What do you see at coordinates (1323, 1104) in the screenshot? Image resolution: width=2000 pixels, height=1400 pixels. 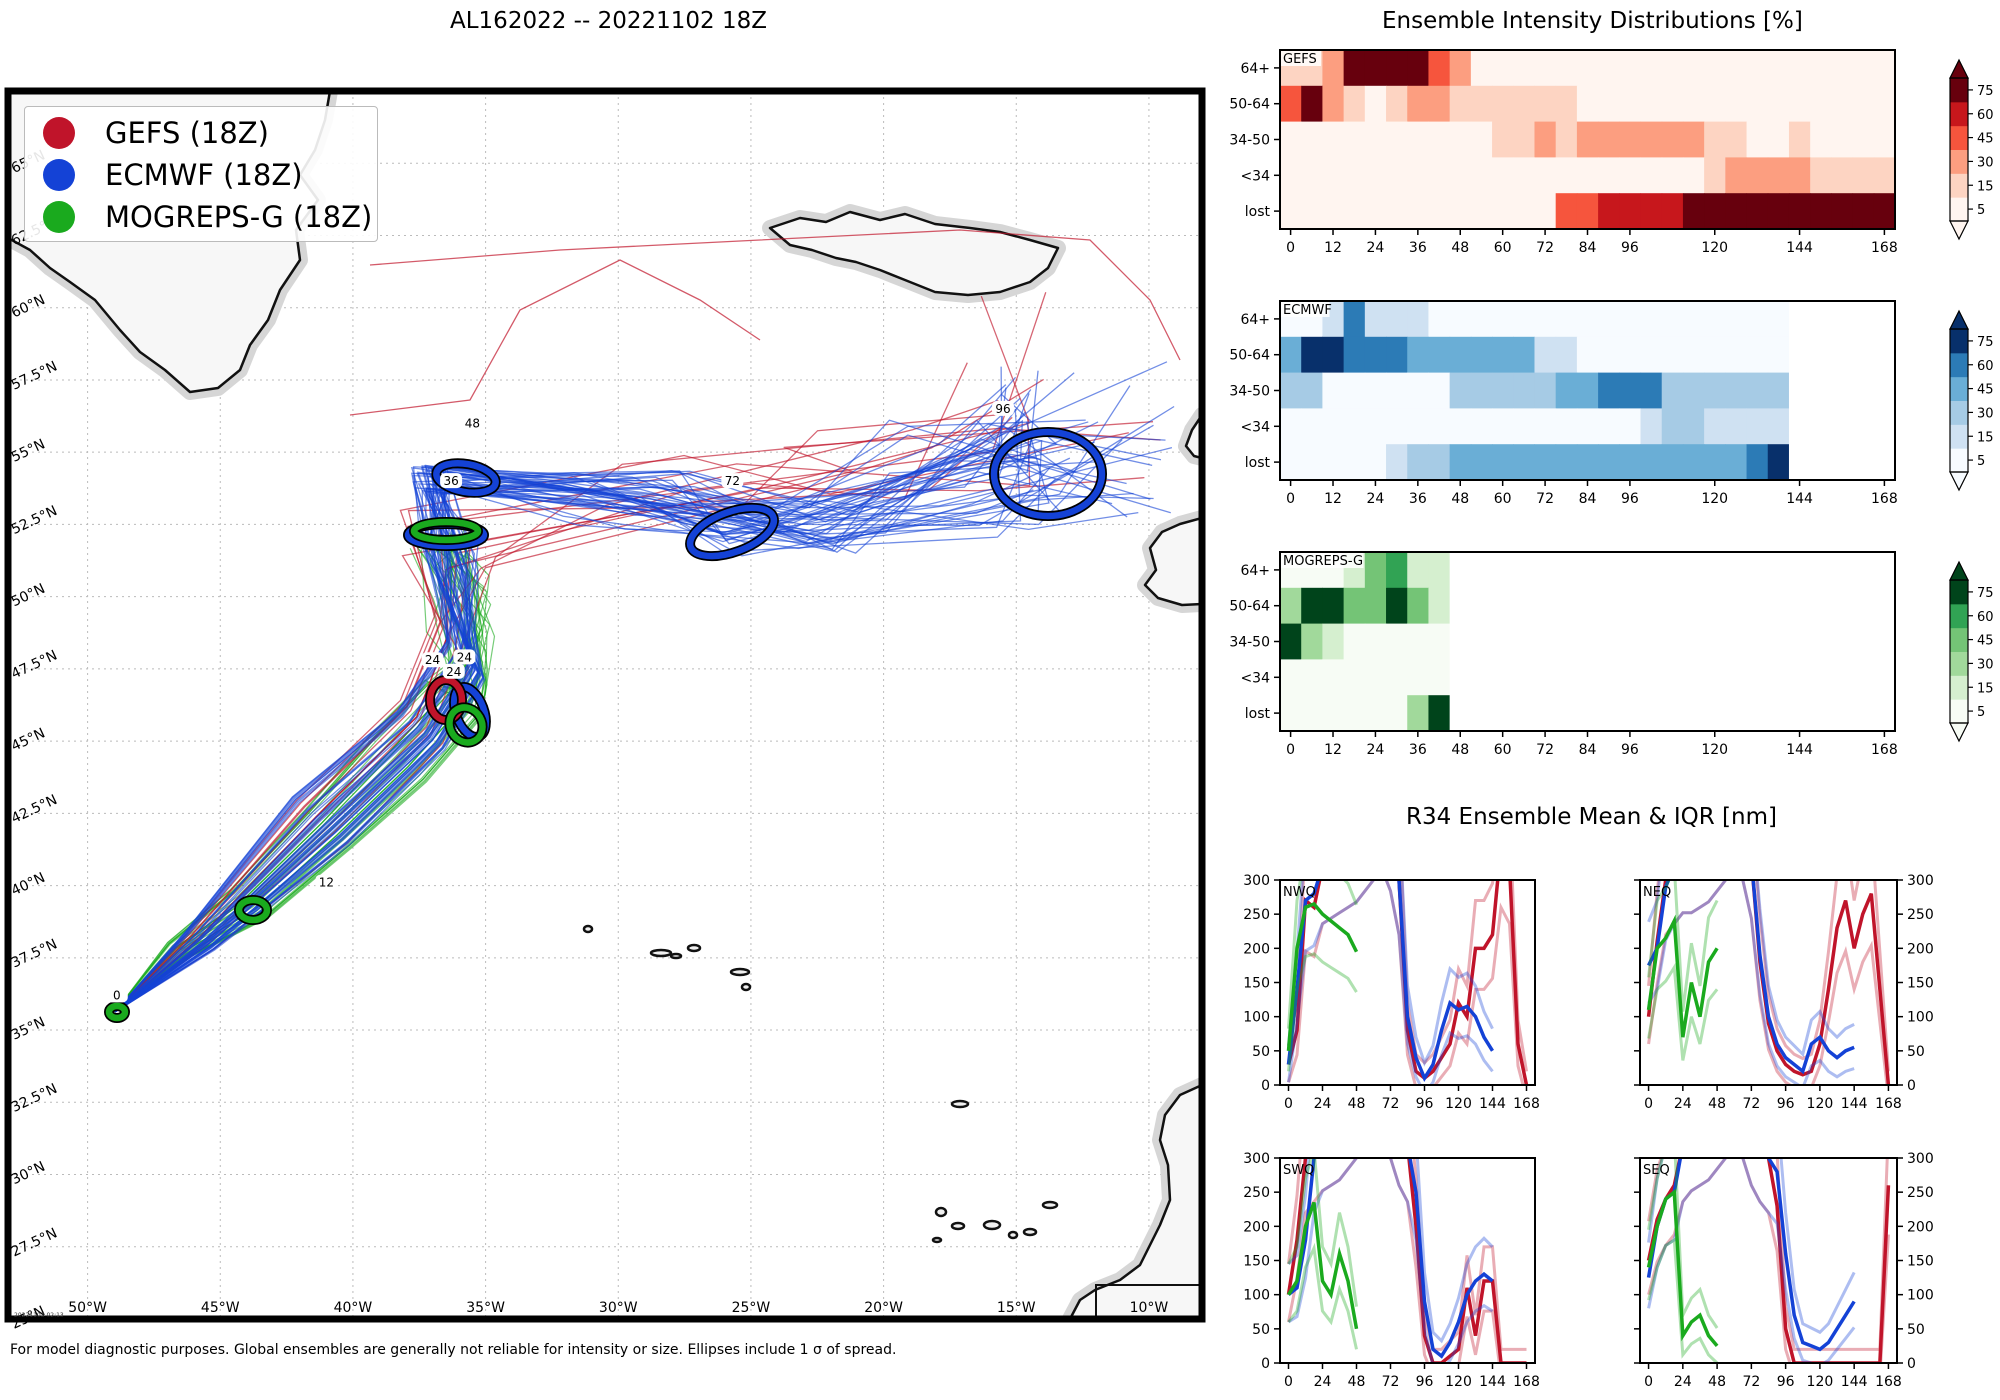 I see `x-tick-label: 24` at bounding box center [1323, 1104].